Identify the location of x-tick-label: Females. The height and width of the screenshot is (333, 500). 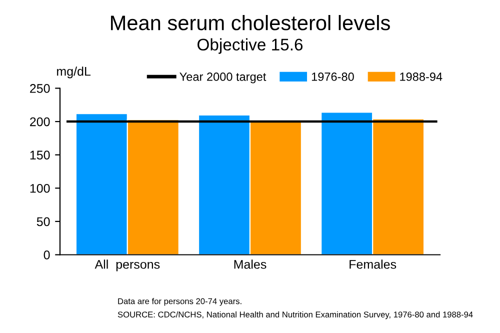
(373, 264).